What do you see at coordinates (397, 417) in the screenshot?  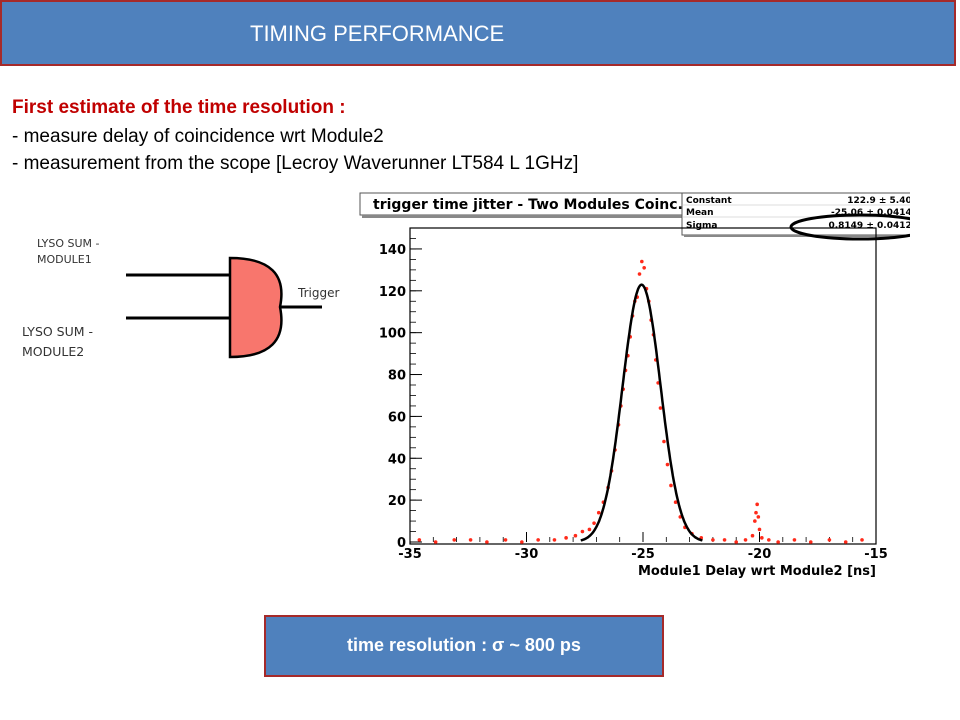 I see `y-tick-label: 60` at bounding box center [397, 417].